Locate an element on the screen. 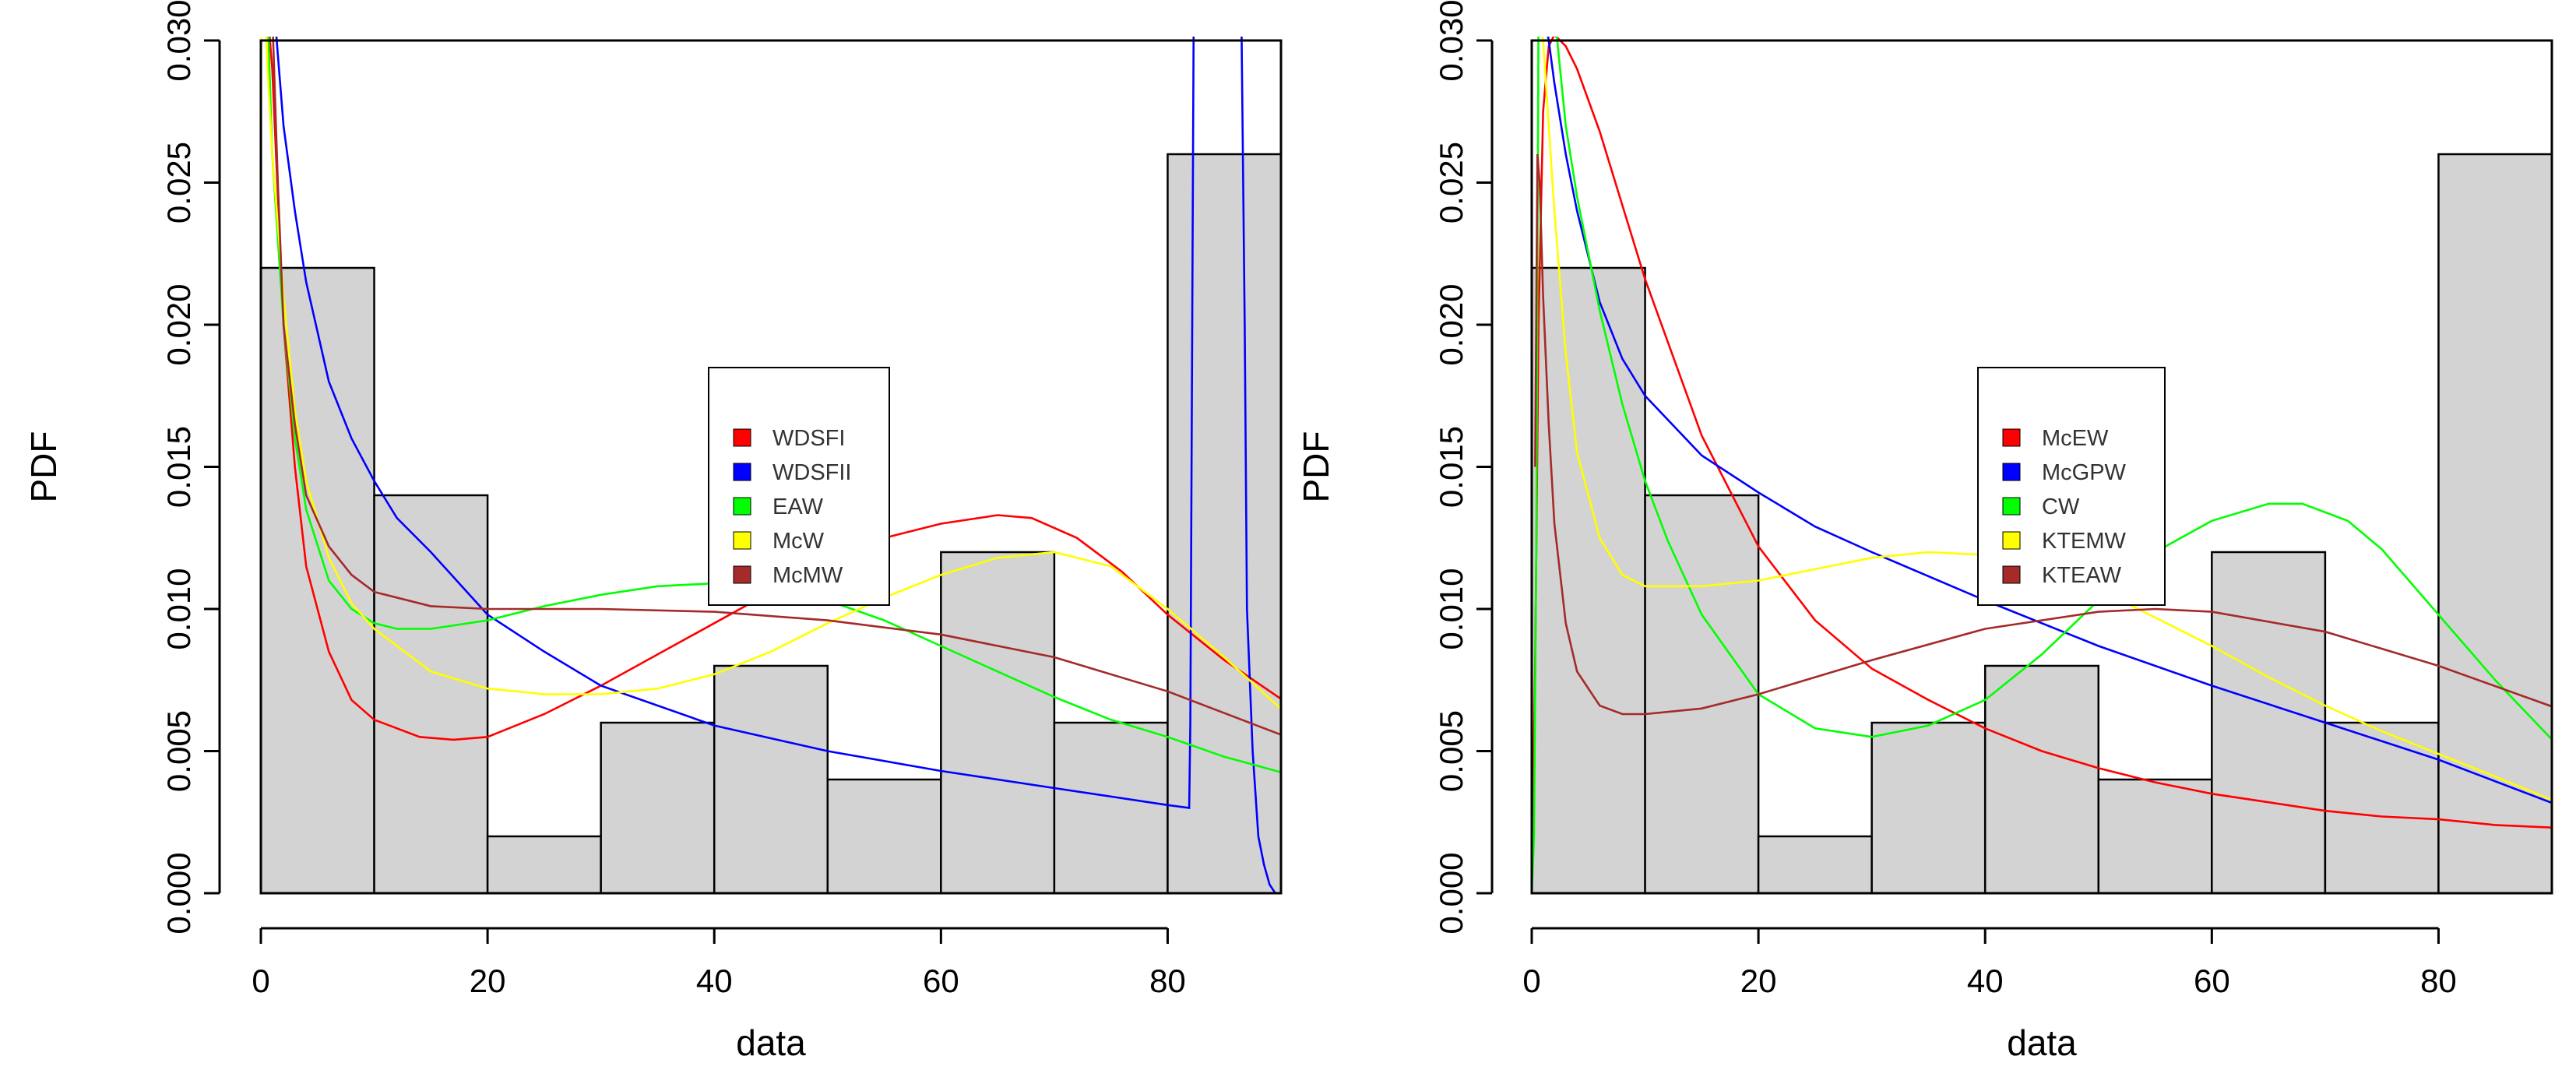 The image size is (2576, 1084). legend: McEW McGPW CW KTEMW KTEAW is located at coordinates (2071, 486).